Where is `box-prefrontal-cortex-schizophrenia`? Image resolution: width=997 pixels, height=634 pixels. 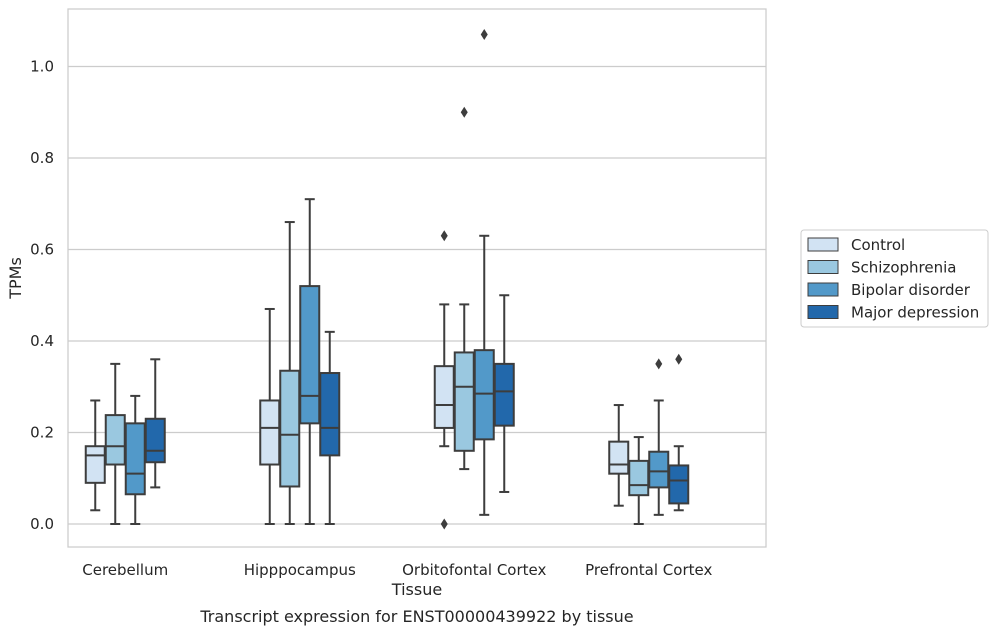
box-prefrontal-cortex-schizophrenia is located at coordinates (639, 480).